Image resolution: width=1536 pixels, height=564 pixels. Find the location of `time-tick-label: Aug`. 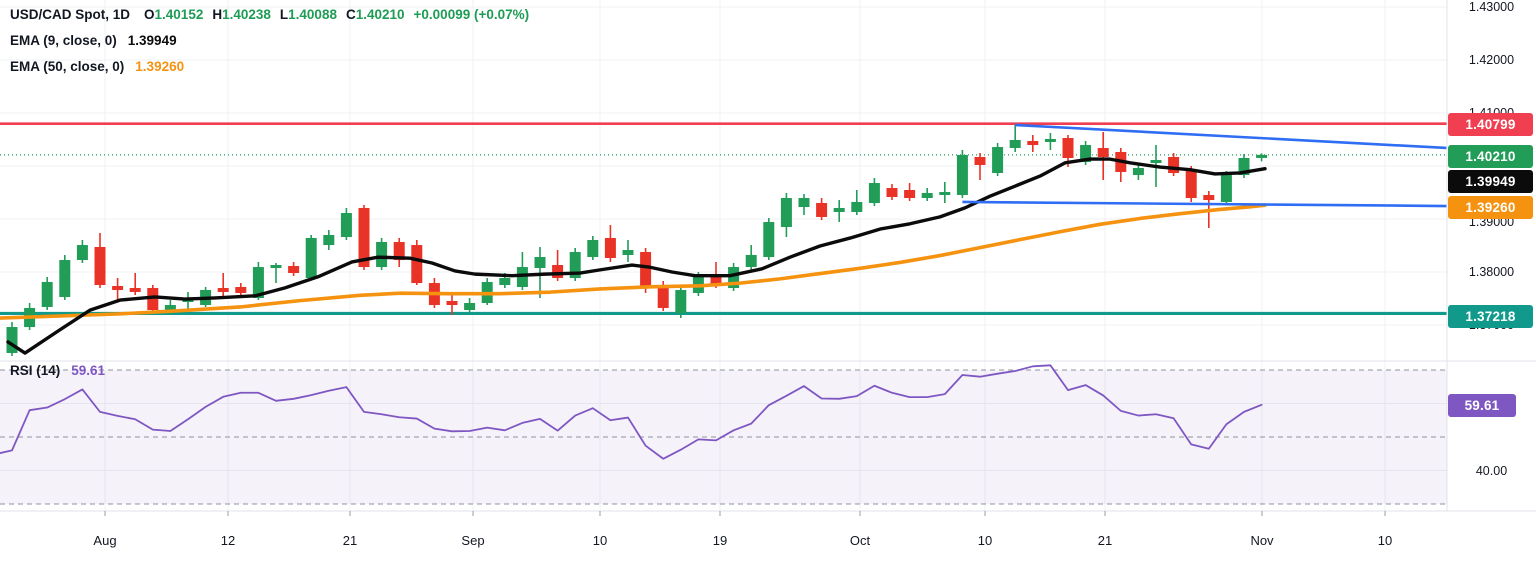

time-tick-label: Aug is located at coordinates (105, 540).